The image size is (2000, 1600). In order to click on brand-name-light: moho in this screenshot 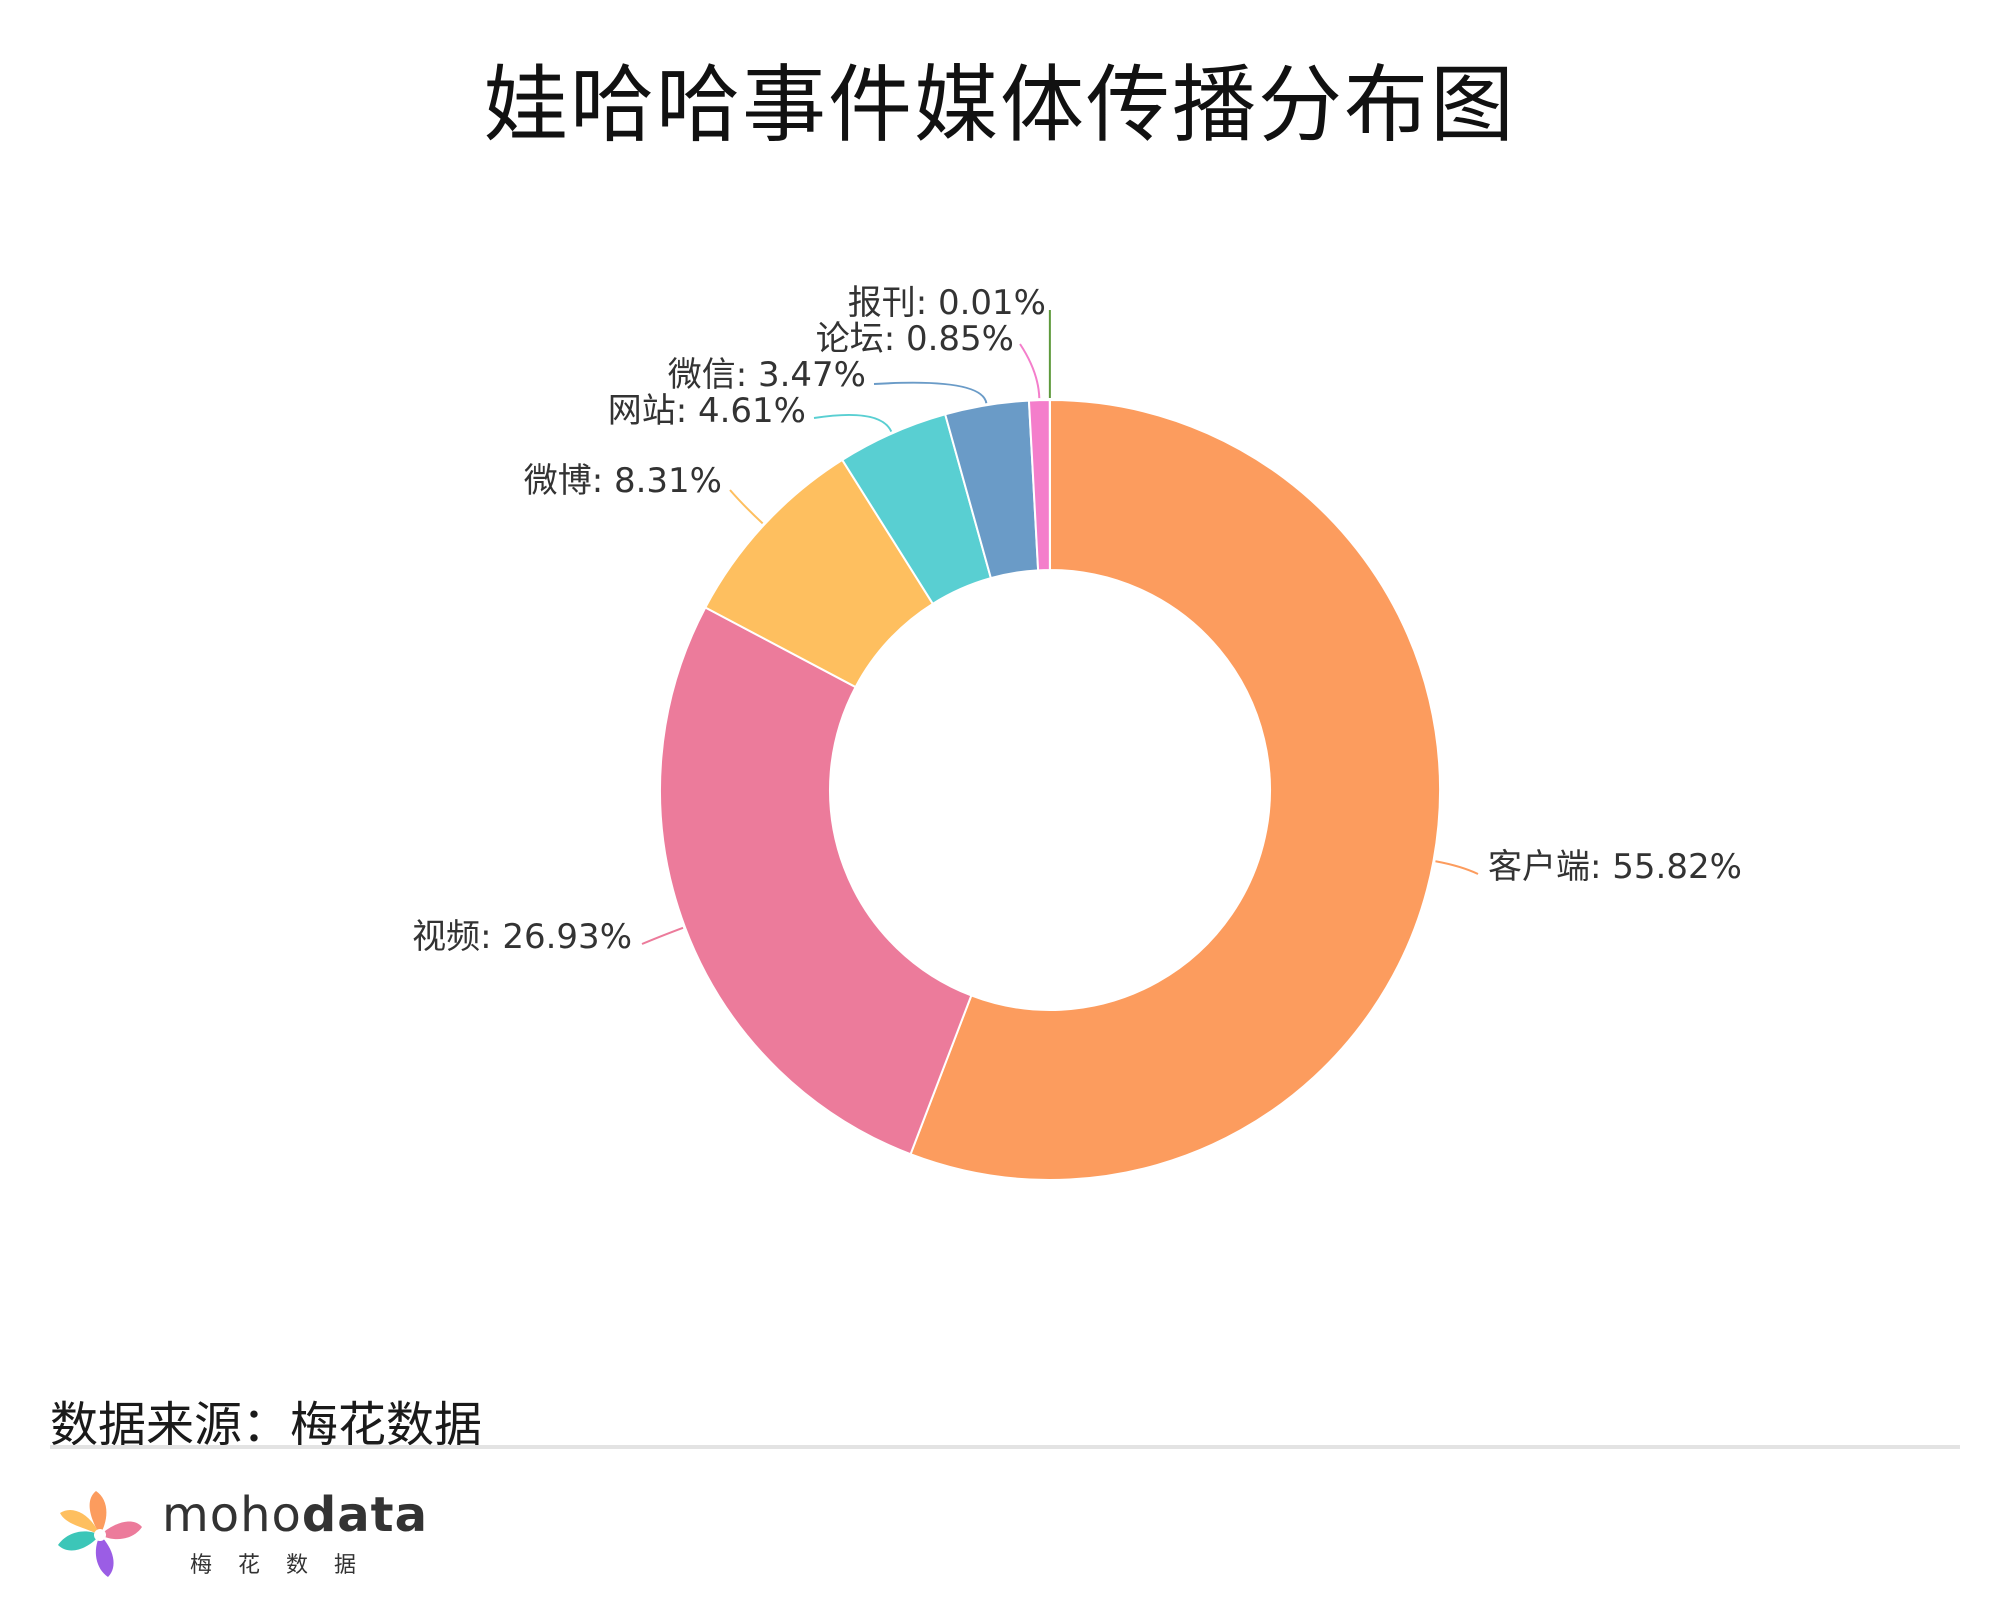, I will do `click(232, 1515)`.